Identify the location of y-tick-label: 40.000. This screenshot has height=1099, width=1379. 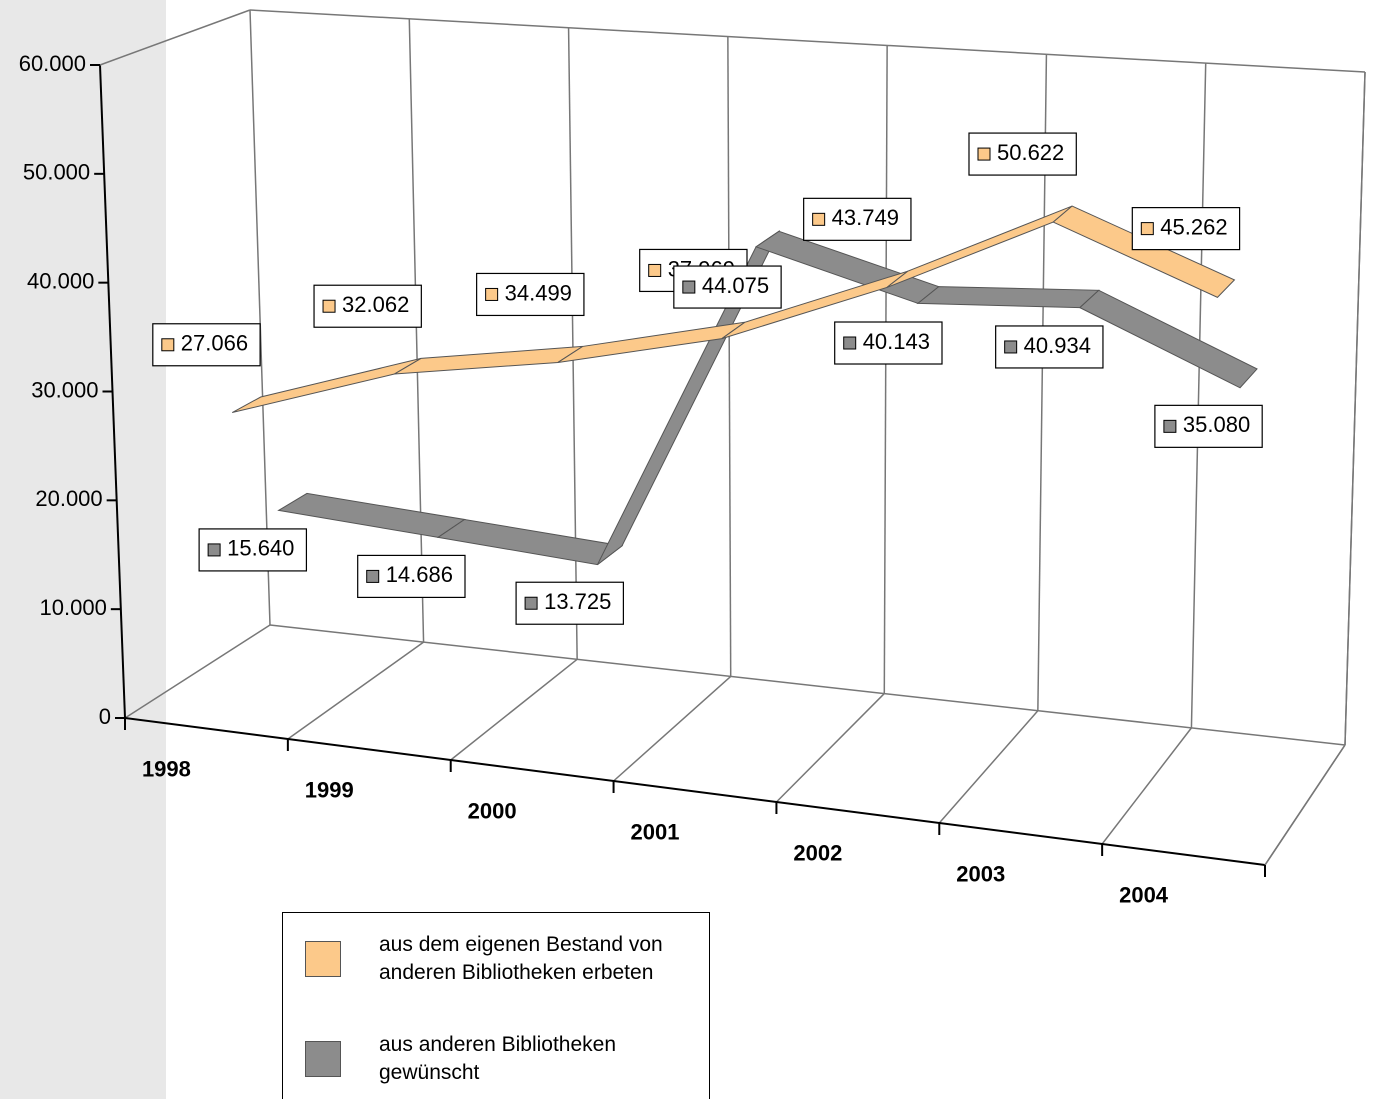
(60, 280).